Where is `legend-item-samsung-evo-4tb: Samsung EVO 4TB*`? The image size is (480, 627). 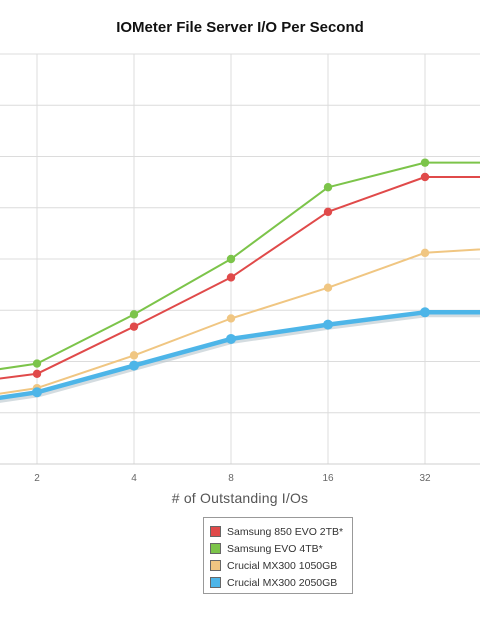
legend-item-samsung-evo-4tb: Samsung EVO 4TB* is located at coordinates (281, 548).